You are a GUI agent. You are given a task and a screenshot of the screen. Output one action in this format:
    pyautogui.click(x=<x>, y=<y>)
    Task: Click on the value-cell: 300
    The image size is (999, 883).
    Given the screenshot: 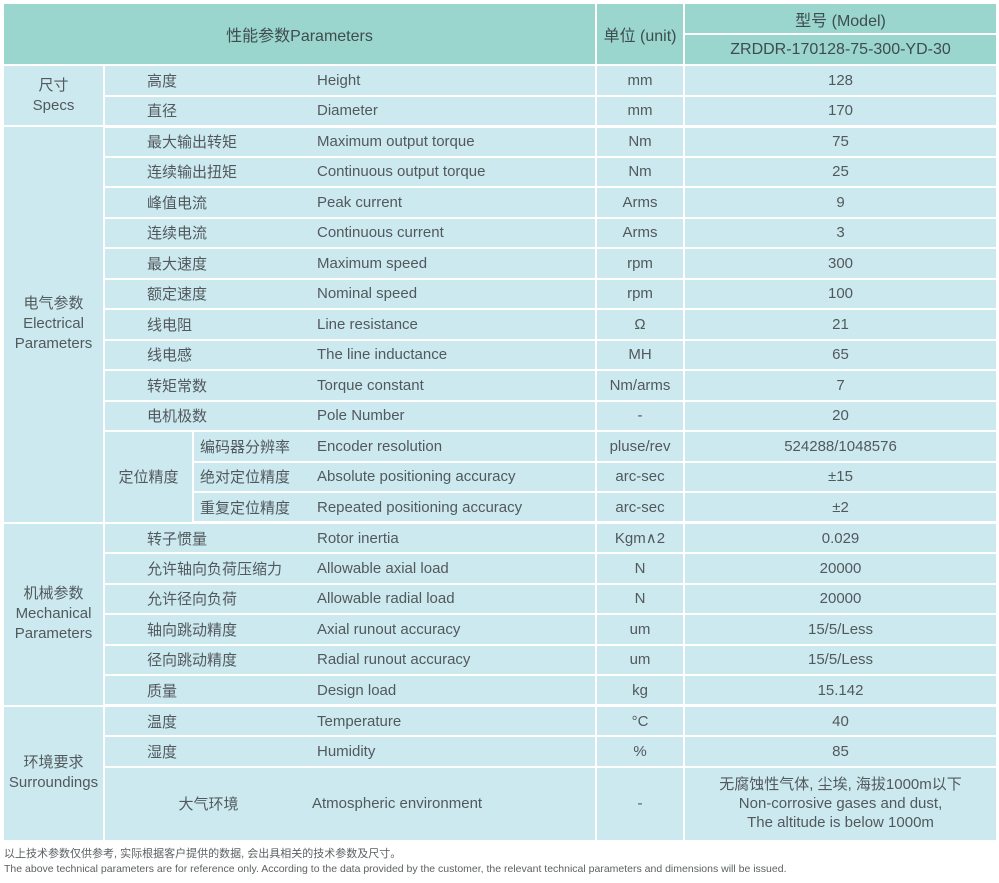 What is the action you would take?
    pyautogui.click(x=841, y=263)
    